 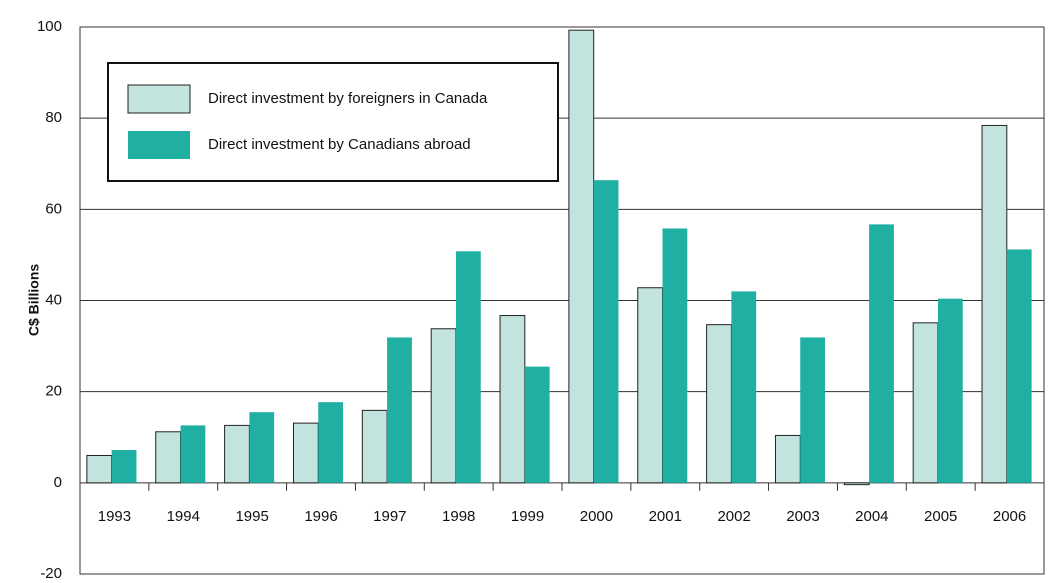 What do you see at coordinates (333, 122) in the screenshot?
I see `legend-box` at bounding box center [333, 122].